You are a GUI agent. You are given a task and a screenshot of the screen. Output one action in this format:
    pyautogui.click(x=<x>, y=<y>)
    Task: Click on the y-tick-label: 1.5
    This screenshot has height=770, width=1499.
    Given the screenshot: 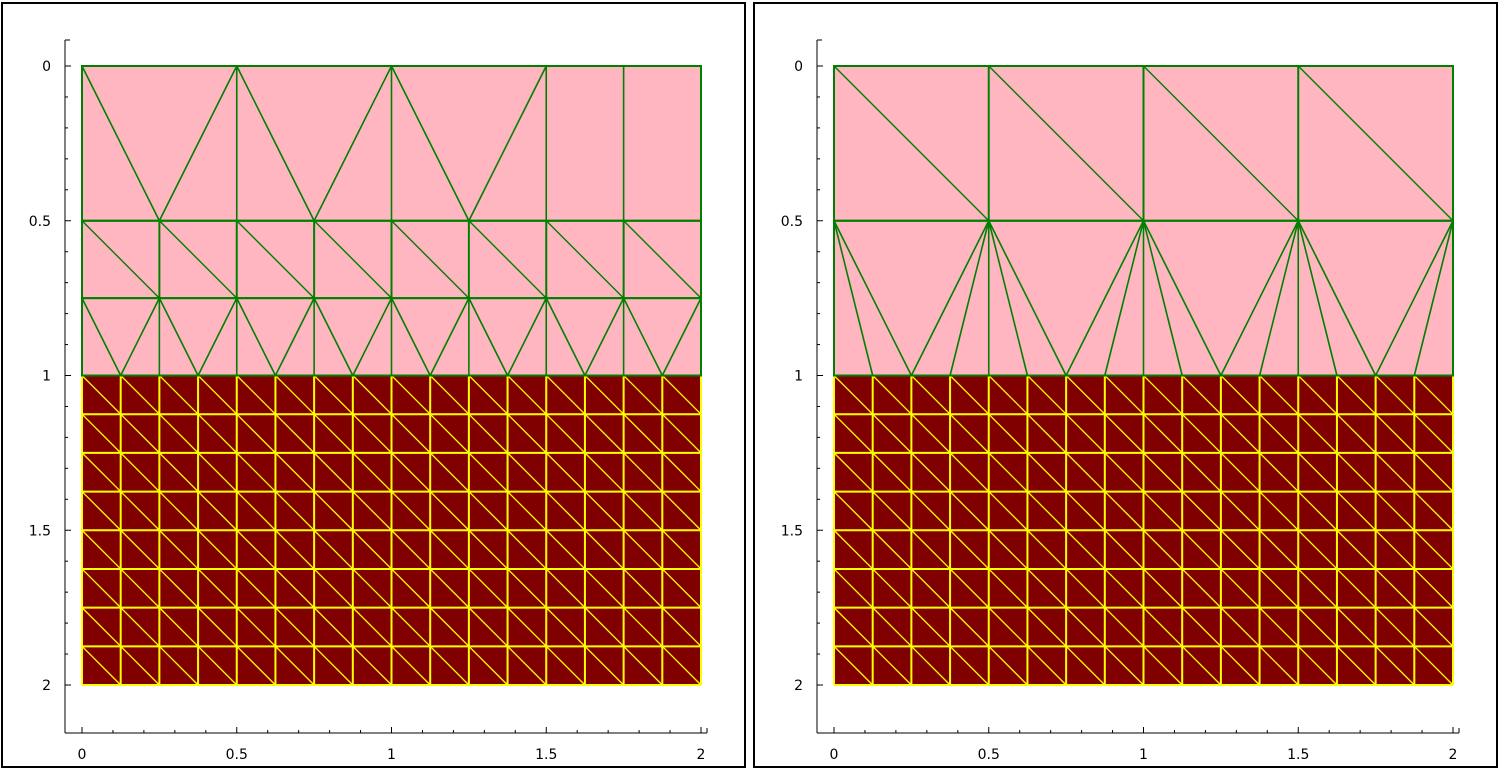 What is the action you would take?
    pyautogui.click(x=792, y=531)
    